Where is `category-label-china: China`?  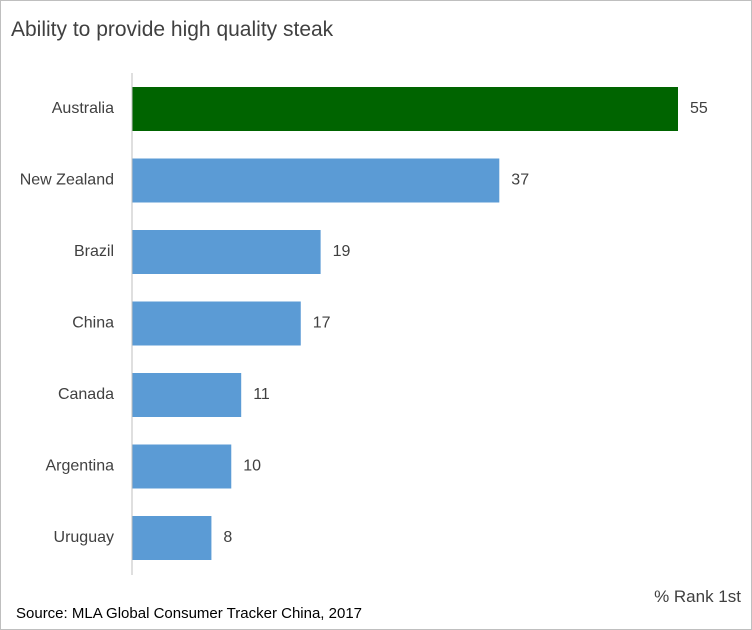 category-label-china: China is located at coordinates (93, 323).